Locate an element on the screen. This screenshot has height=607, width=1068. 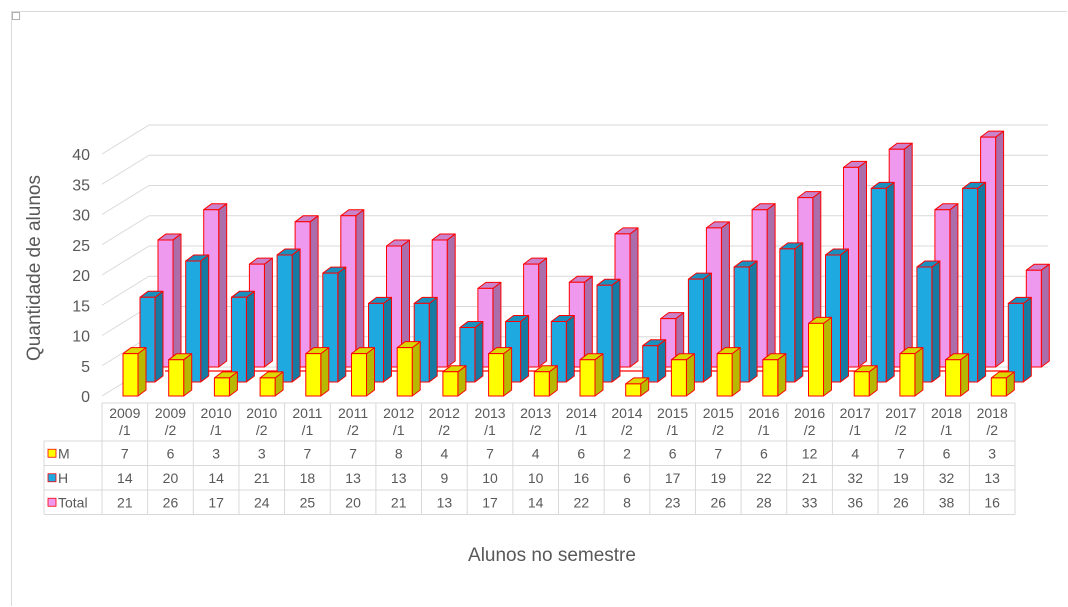
table-cell-value: 25 is located at coordinates (308, 502).